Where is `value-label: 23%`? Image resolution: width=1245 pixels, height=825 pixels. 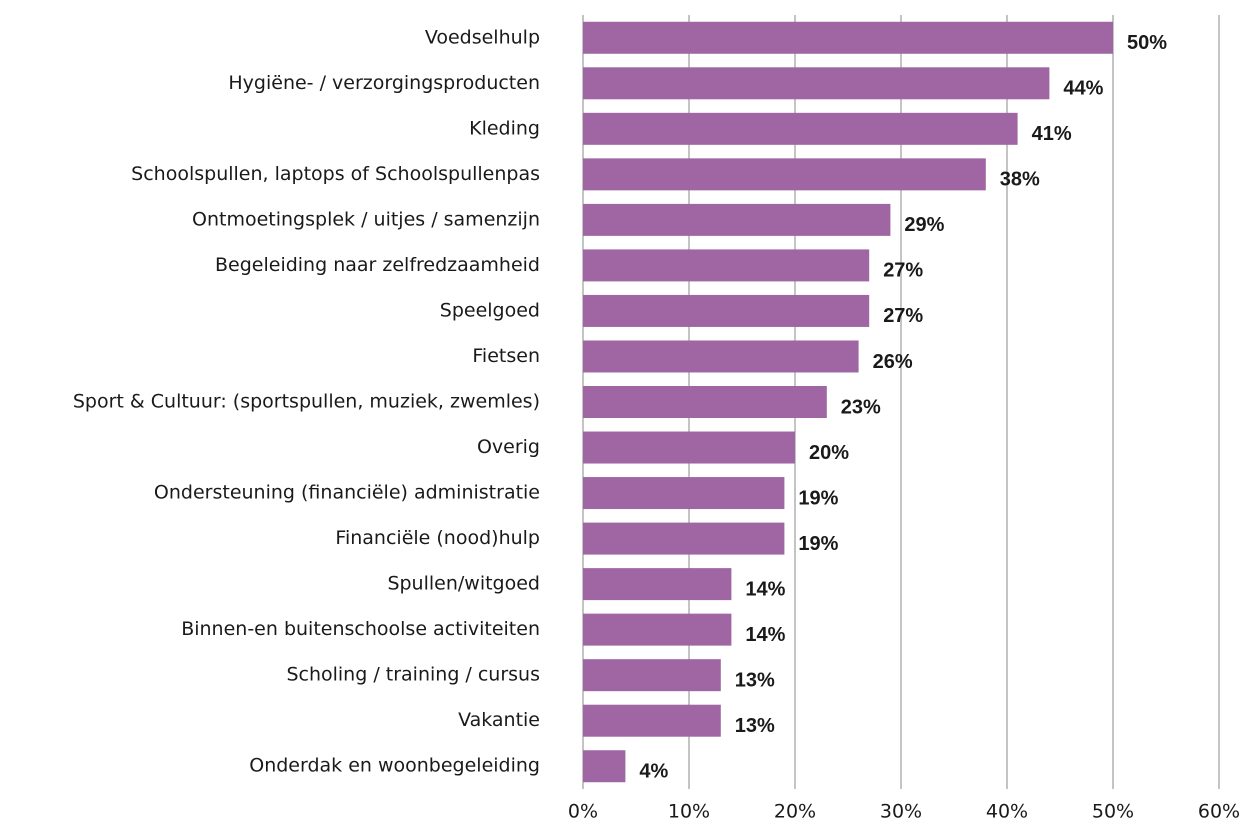
value-label: 23% is located at coordinates (861, 407).